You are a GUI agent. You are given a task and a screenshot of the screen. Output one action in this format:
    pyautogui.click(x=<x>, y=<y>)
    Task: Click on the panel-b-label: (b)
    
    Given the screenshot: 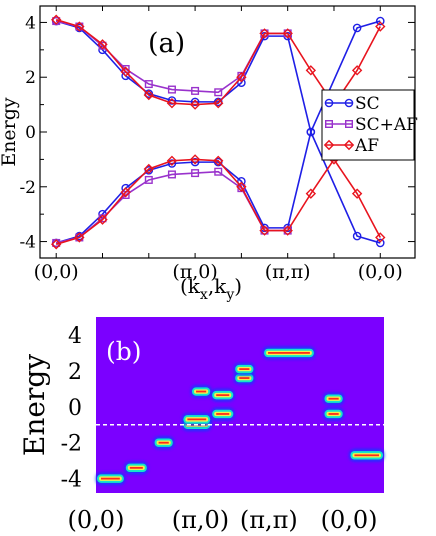 What is the action you would take?
    pyautogui.click(x=124, y=351)
    